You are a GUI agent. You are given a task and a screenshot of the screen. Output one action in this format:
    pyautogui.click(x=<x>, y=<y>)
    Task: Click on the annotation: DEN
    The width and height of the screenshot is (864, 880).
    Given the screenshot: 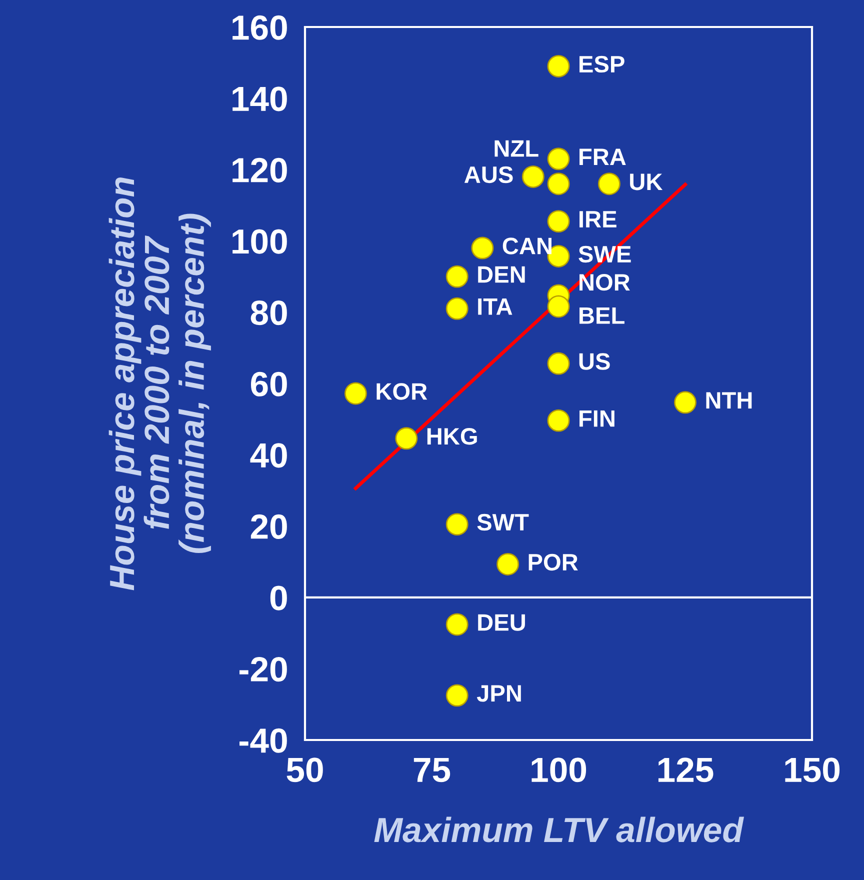 What is the action you would take?
    pyautogui.click(x=501, y=274)
    